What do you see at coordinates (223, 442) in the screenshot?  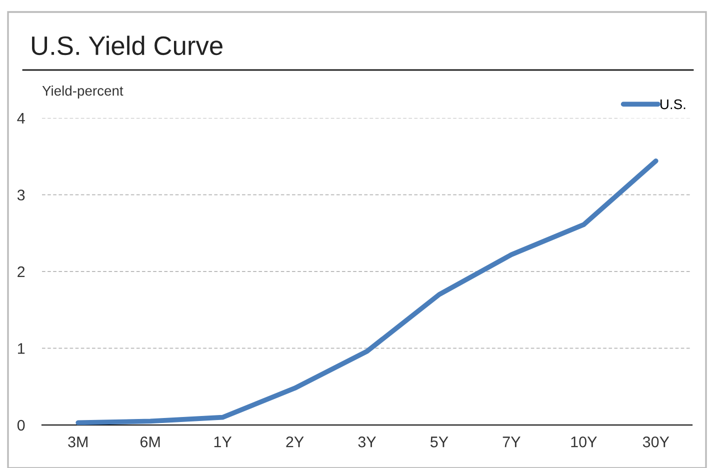 I see `x-tick-label: 1Y` at bounding box center [223, 442].